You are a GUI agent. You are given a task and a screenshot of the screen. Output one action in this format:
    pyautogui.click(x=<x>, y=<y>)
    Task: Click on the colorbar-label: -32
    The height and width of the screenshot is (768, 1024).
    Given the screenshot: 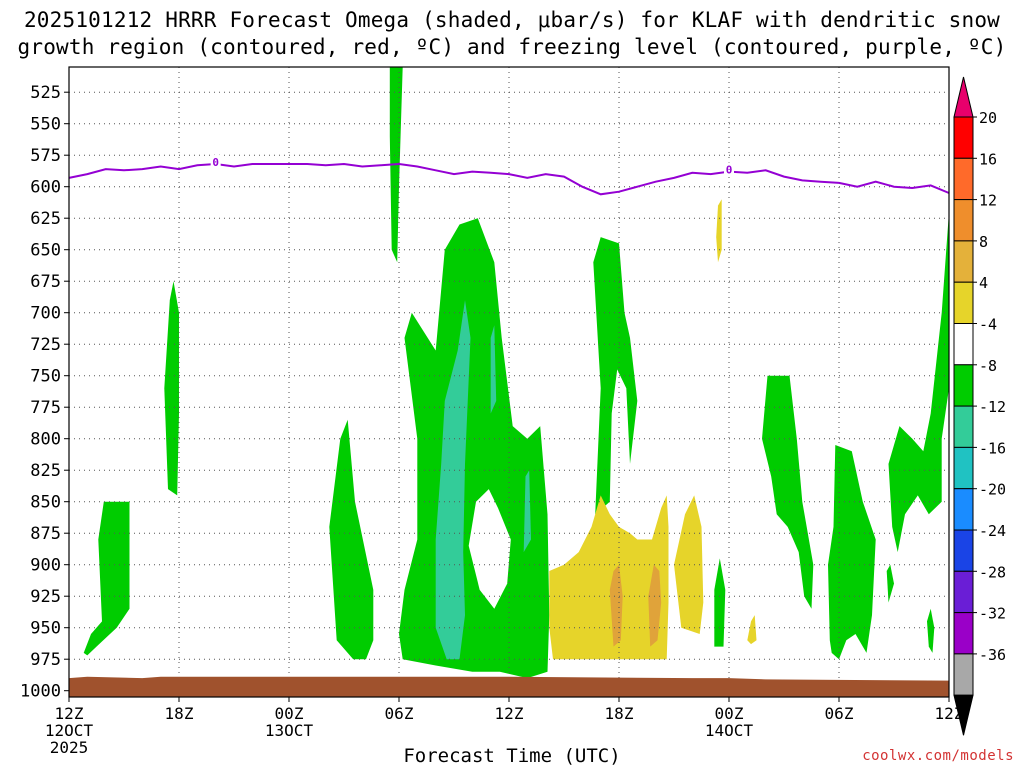 What is the action you would take?
    pyautogui.click(x=992, y=614)
    